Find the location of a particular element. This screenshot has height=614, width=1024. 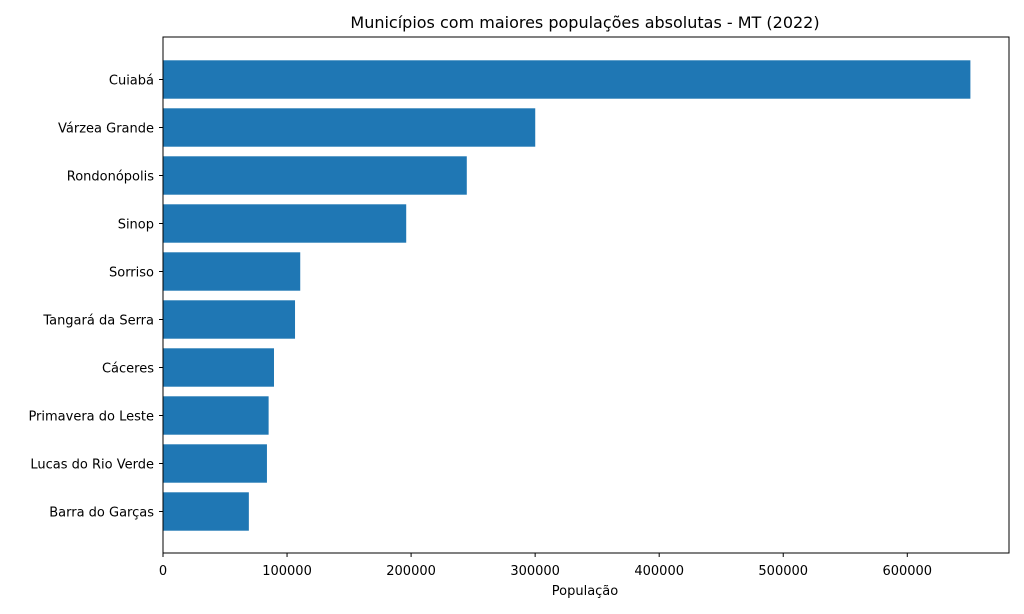

y-tick-label: Primavera do Leste is located at coordinates (91, 417).